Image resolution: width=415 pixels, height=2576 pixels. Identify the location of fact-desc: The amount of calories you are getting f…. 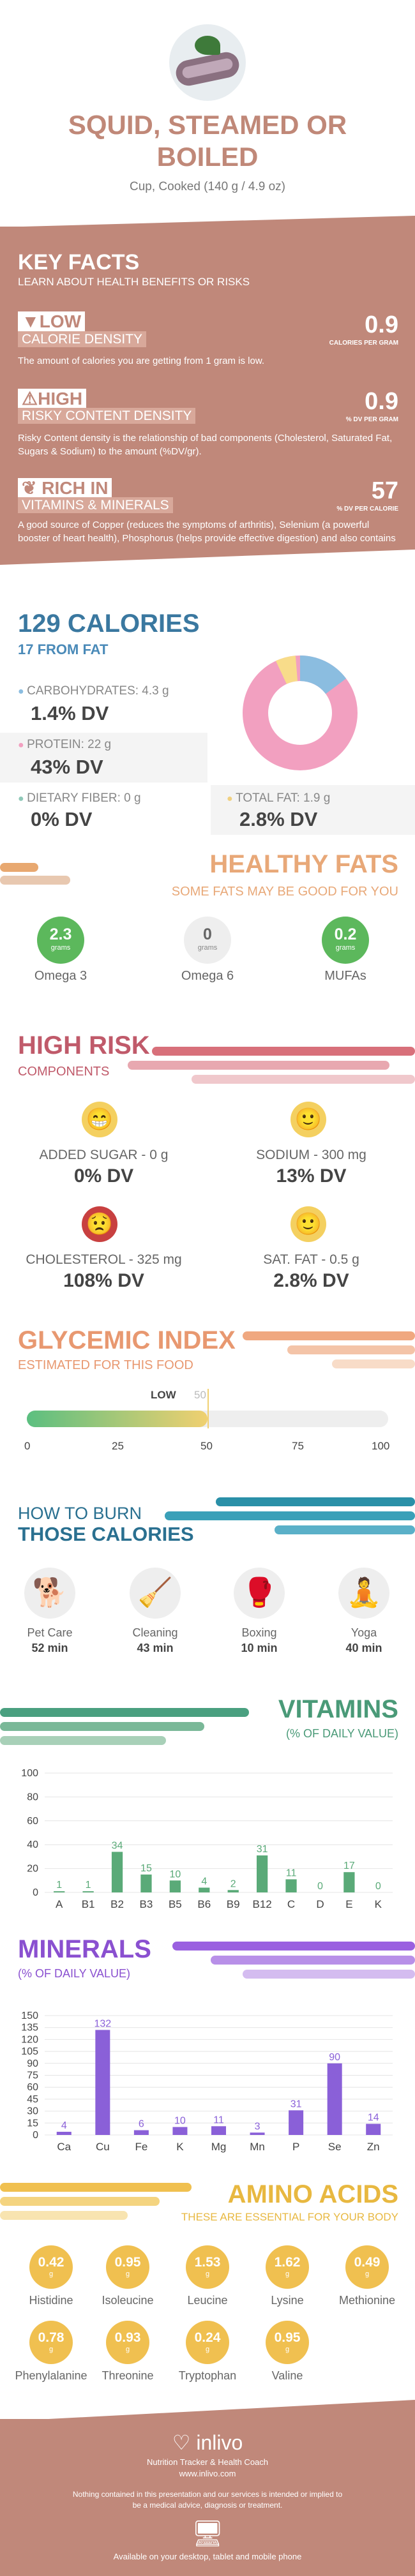
(141, 361).